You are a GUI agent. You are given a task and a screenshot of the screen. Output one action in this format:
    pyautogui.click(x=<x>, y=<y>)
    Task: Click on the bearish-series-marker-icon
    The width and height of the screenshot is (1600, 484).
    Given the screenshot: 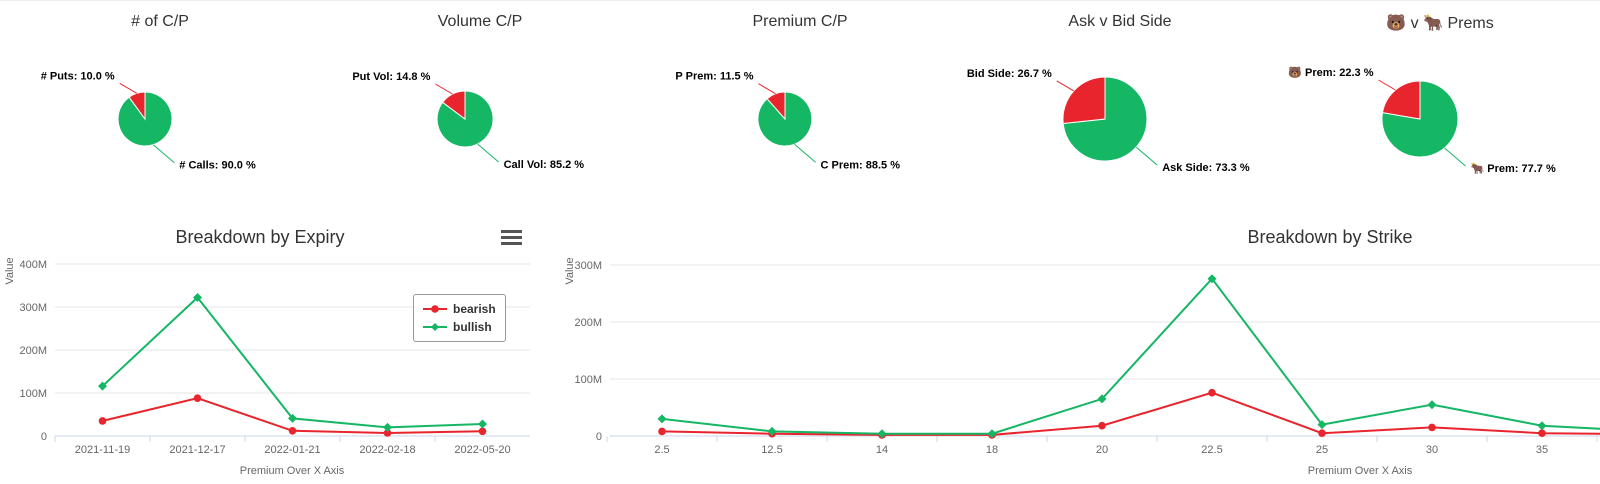 What is the action you would take?
    pyautogui.click(x=435, y=309)
    